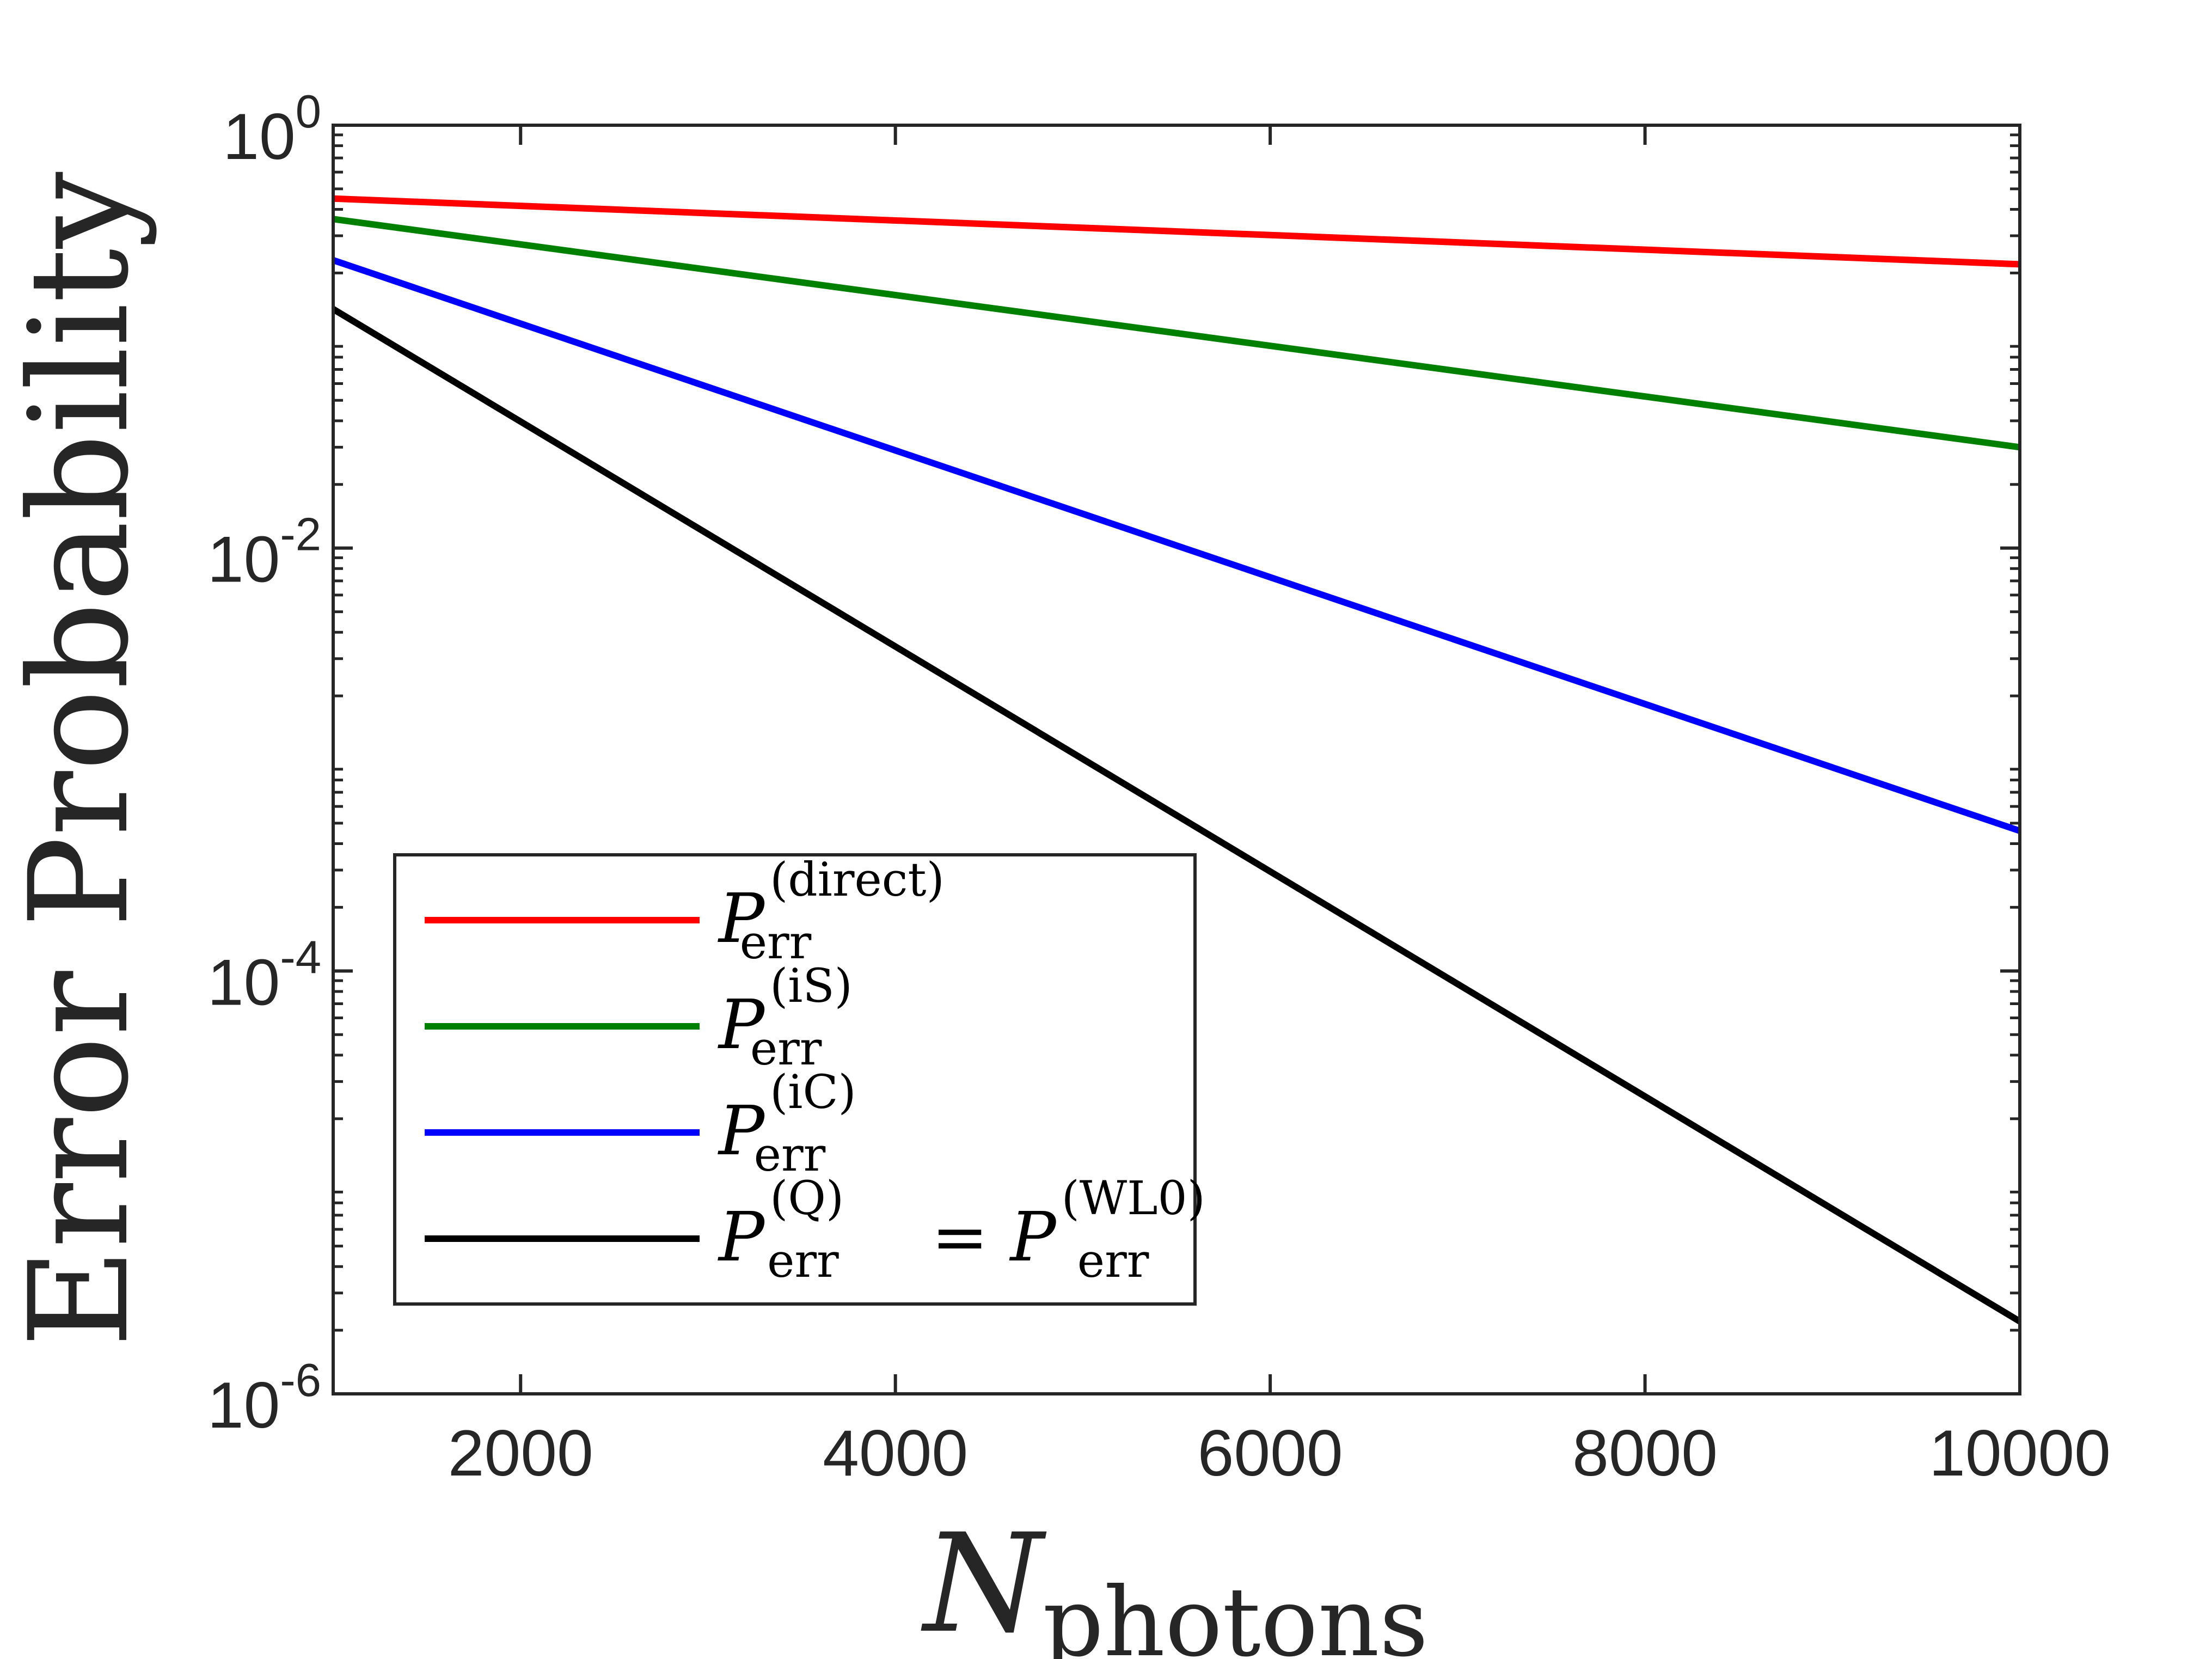 The width and height of the screenshot is (2212, 1659). What do you see at coordinates (300, 535) in the screenshot?
I see `y-tick-exponent: -2` at bounding box center [300, 535].